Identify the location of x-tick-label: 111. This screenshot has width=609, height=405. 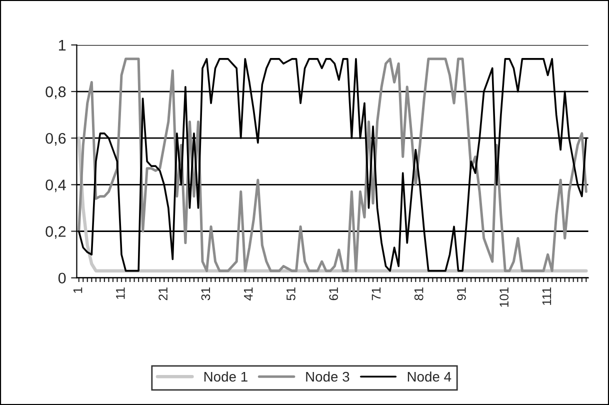
(547, 296).